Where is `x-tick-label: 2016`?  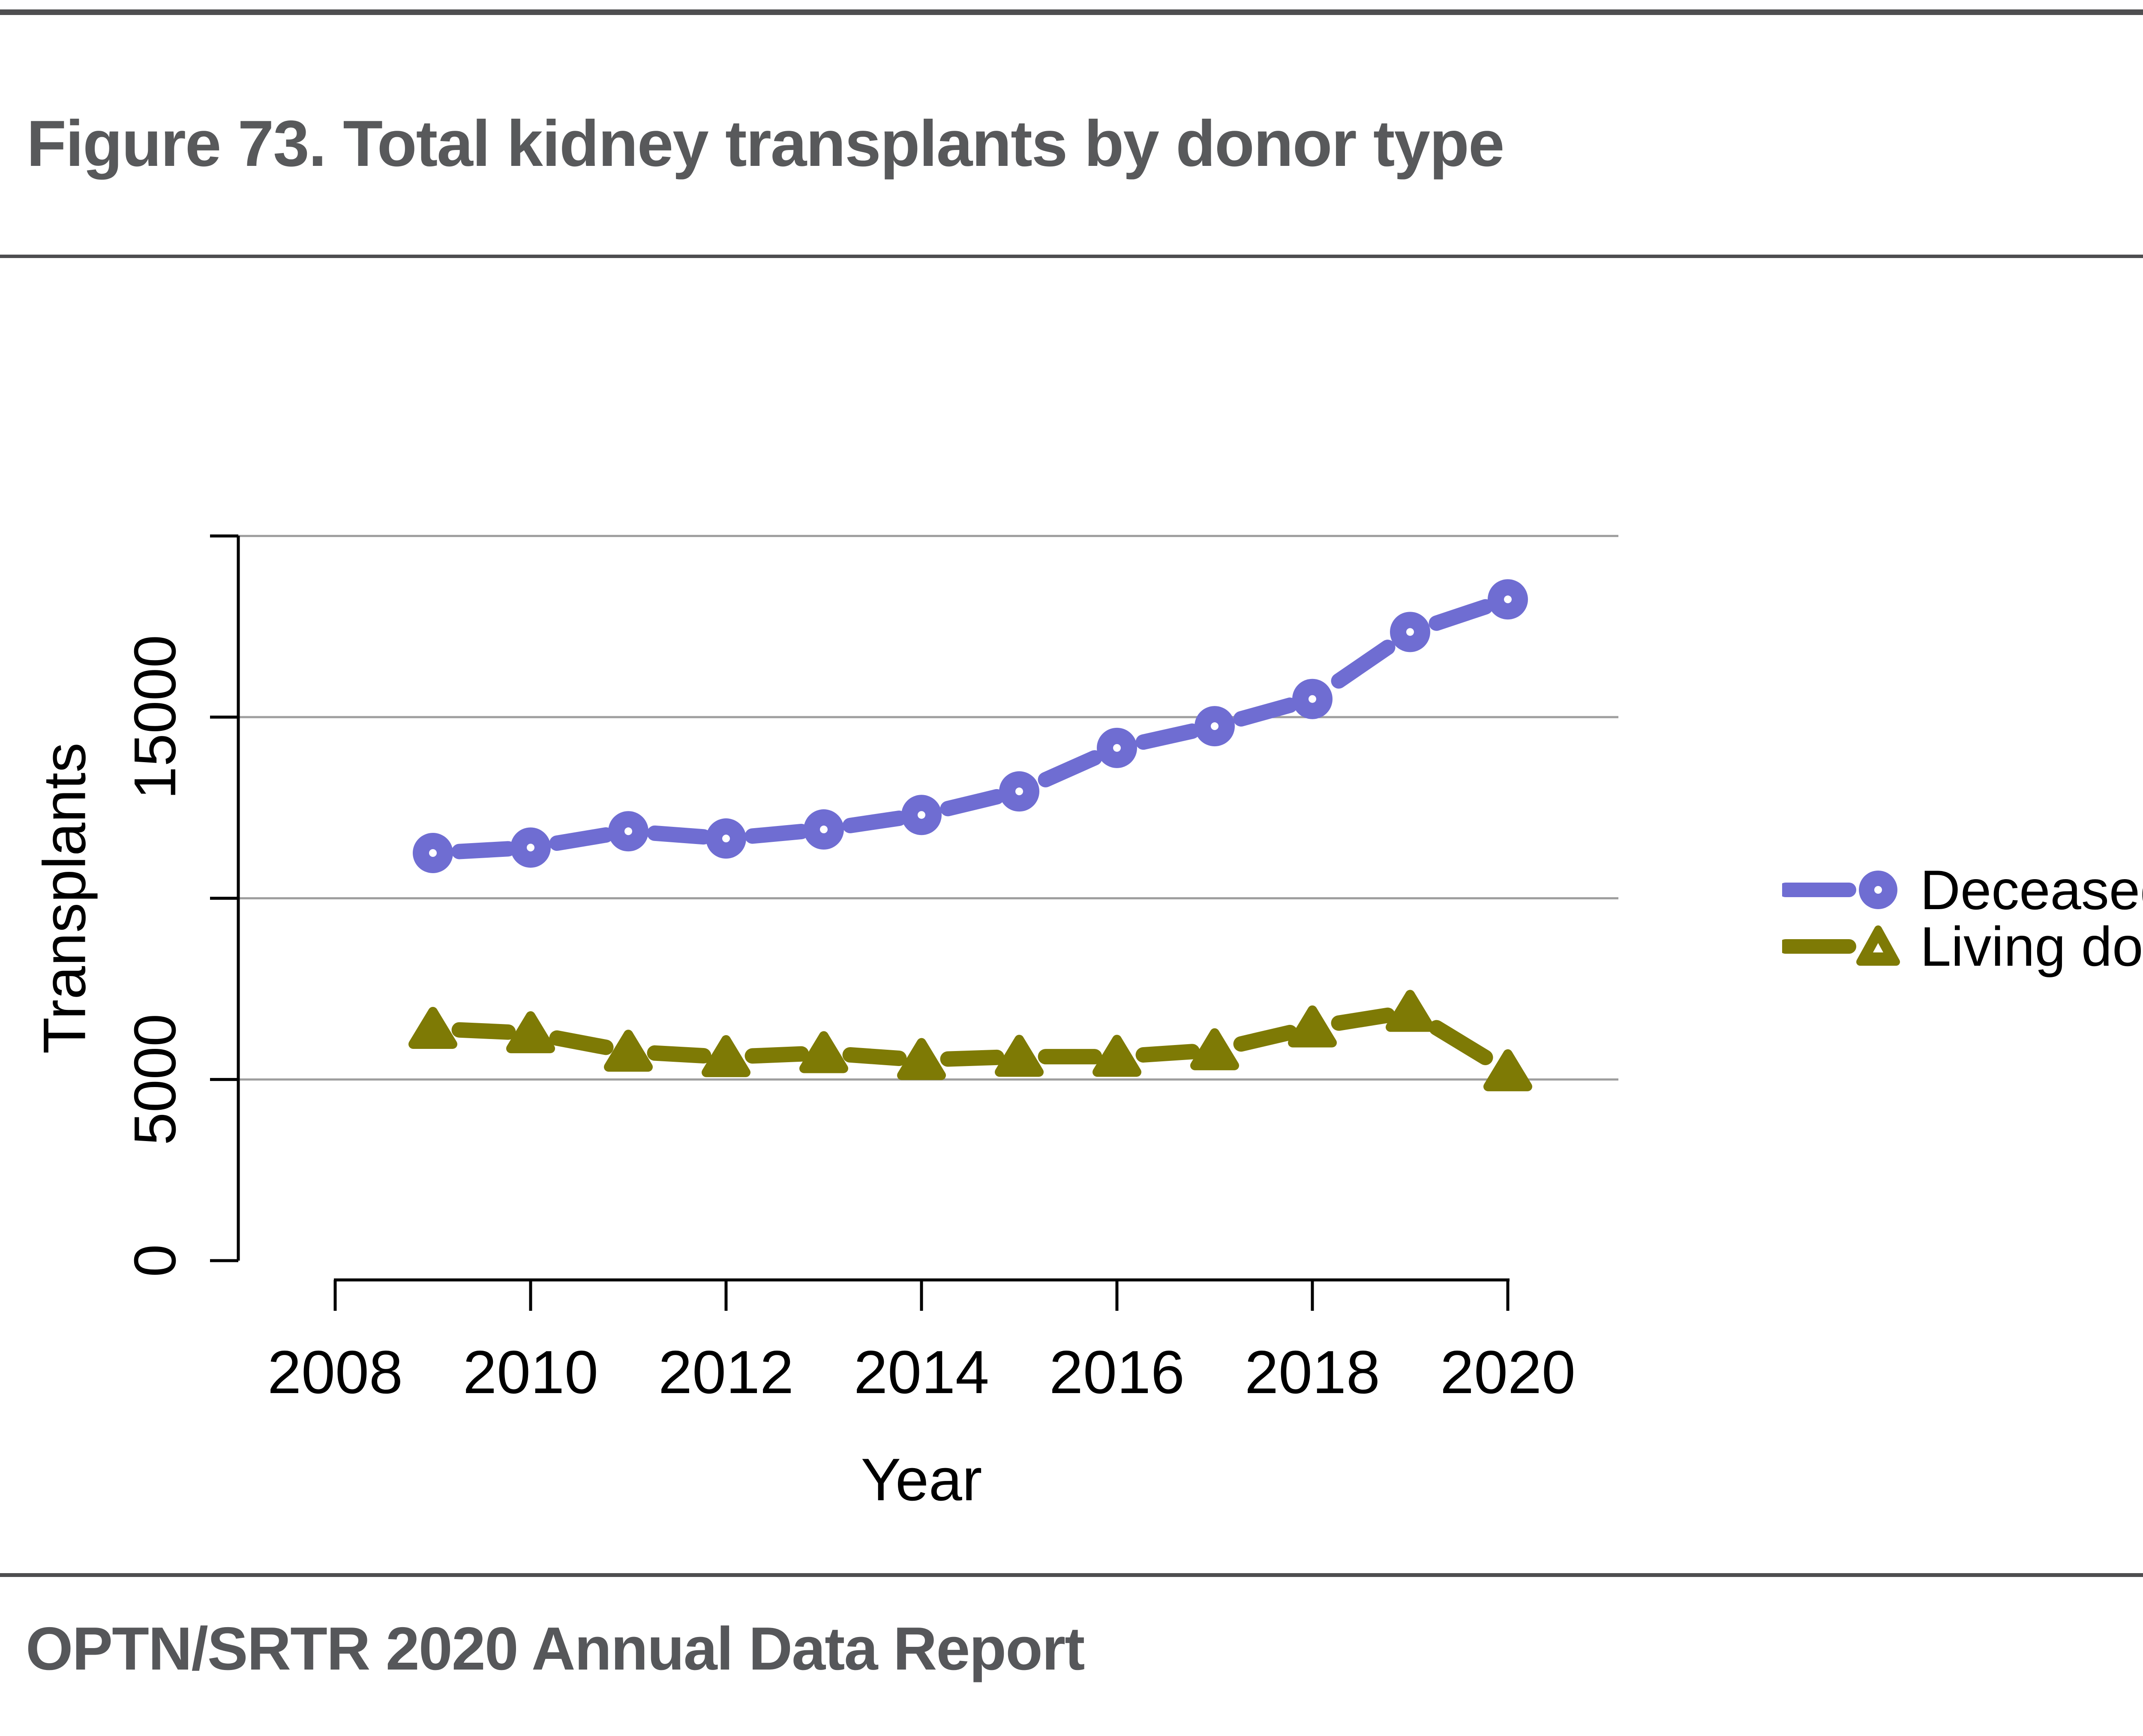 x-tick-label: 2016 is located at coordinates (1117, 1372).